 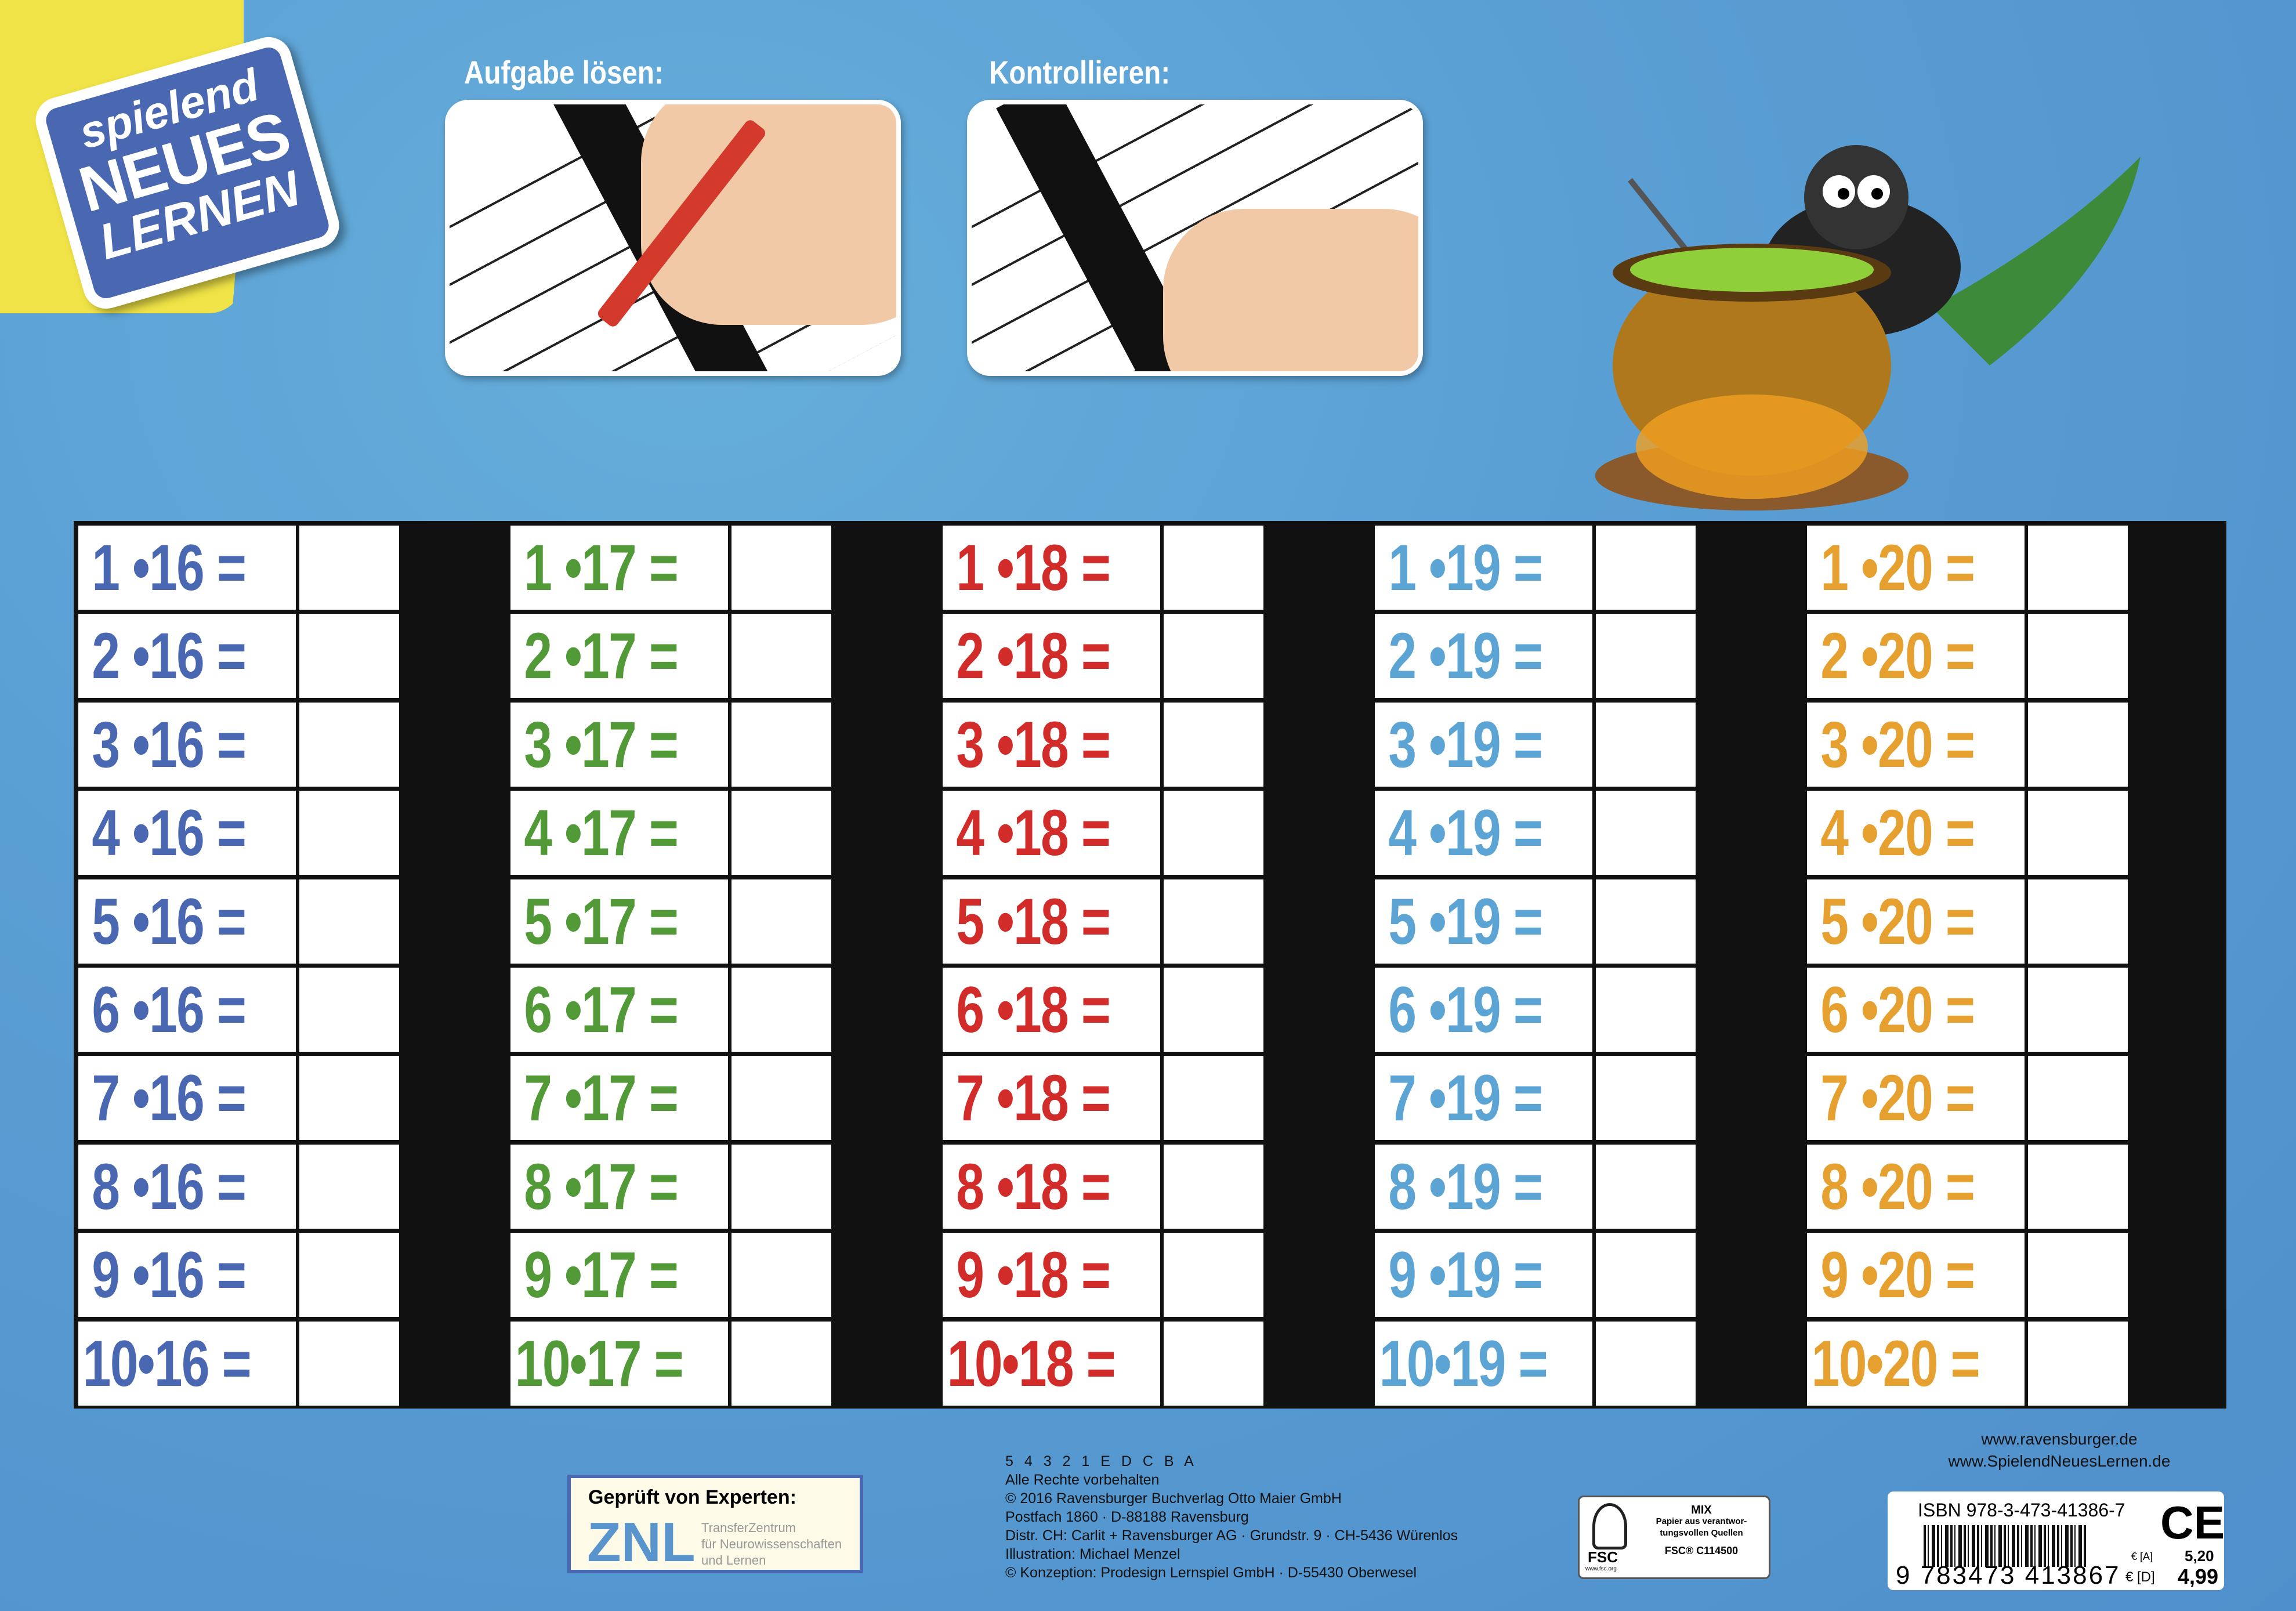 What do you see at coordinates (2059, 1461) in the screenshot?
I see `website-link-spielend: www.SpielendNeuesLernen.de` at bounding box center [2059, 1461].